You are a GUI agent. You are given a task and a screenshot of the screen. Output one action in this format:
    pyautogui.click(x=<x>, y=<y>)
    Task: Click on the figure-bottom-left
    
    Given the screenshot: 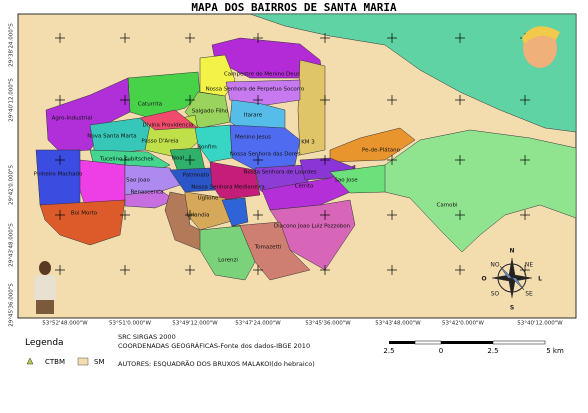 What is the action you would take?
    pyautogui.click(x=45, y=287)
    